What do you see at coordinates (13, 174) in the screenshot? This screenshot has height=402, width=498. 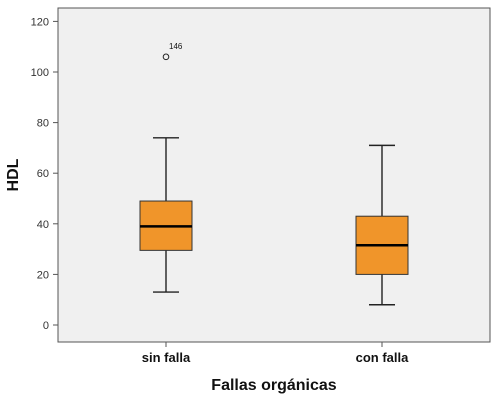 I see `y-axis-title: HDL` at bounding box center [13, 174].